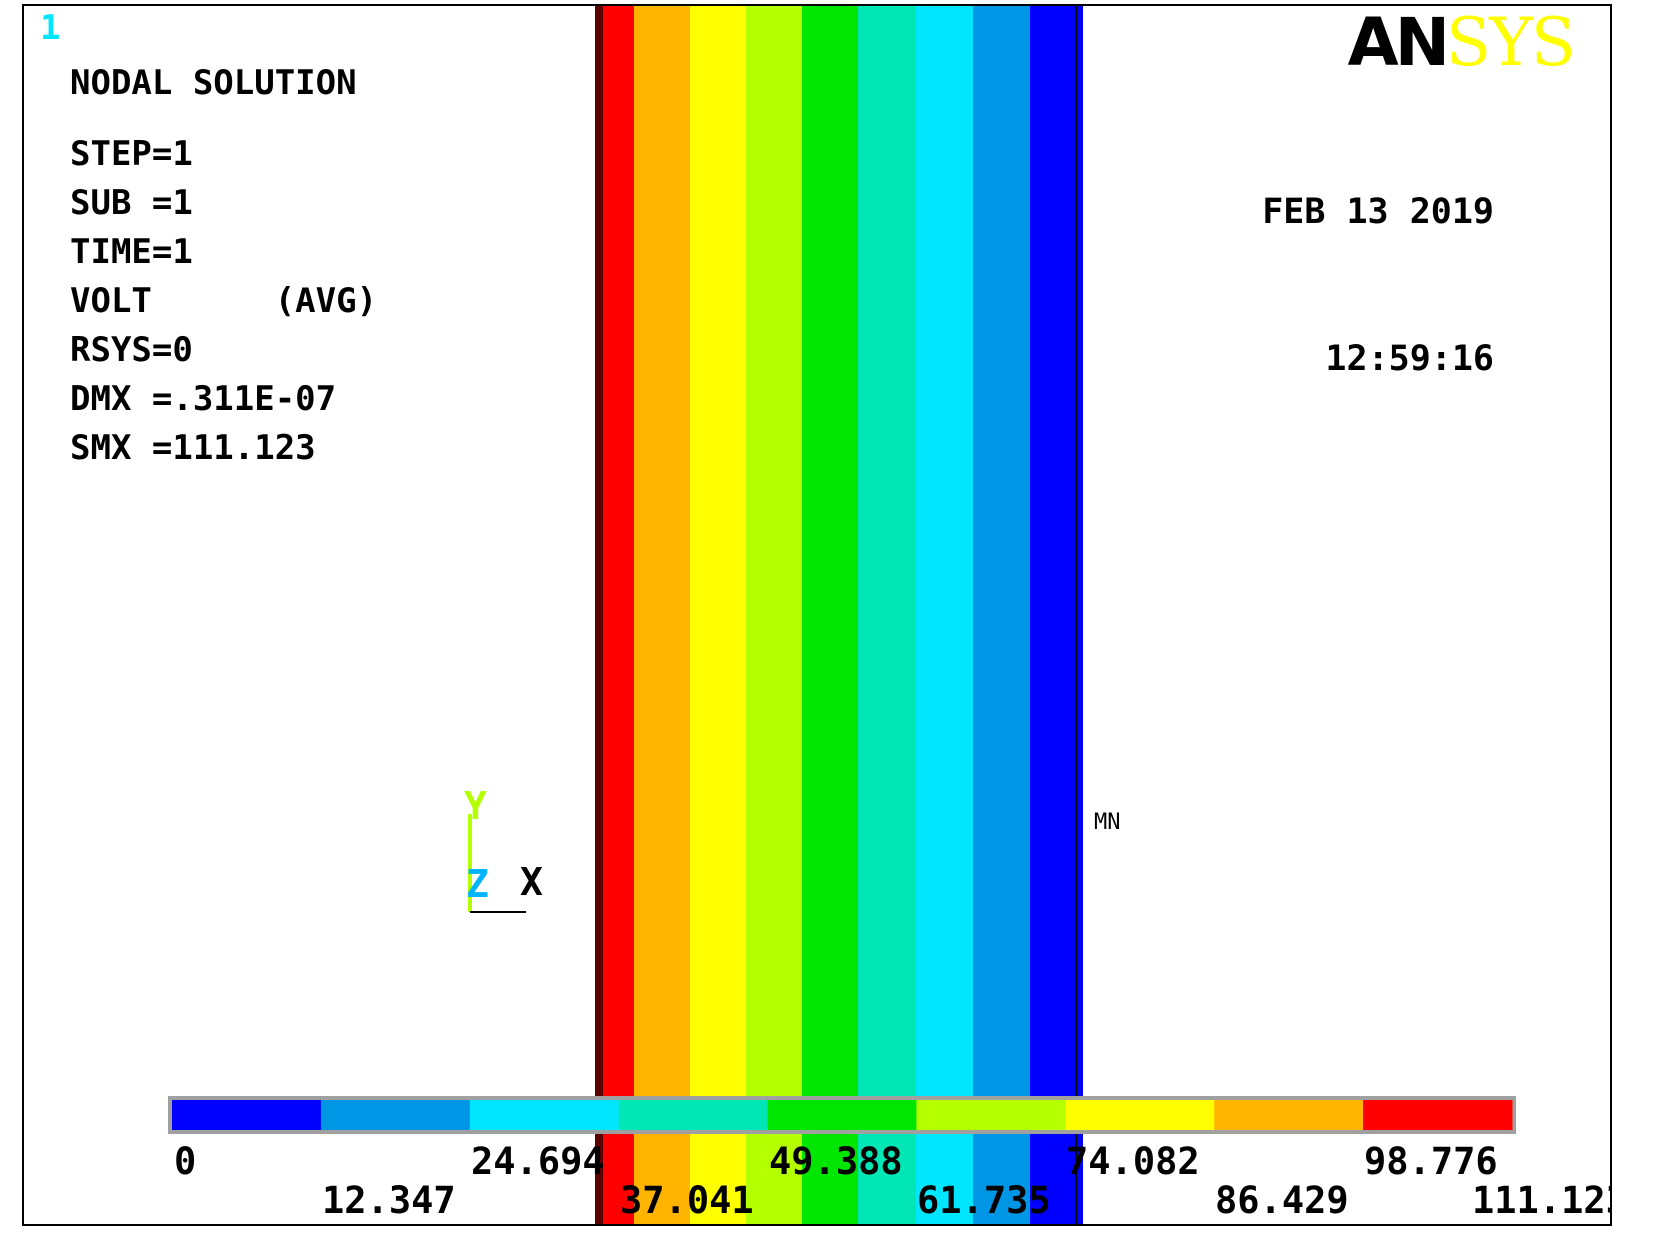  Describe the element at coordinates (224, 301) in the screenshot. I see `info-volt: VOLT (AVG)` at that location.